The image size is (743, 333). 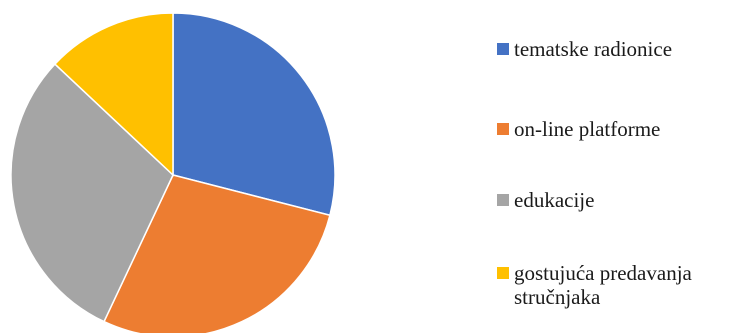 What do you see at coordinates (620, 200) in the screenshot?
I see `legend-item-edukacije: edukacije` at bounding box center [620, 200].